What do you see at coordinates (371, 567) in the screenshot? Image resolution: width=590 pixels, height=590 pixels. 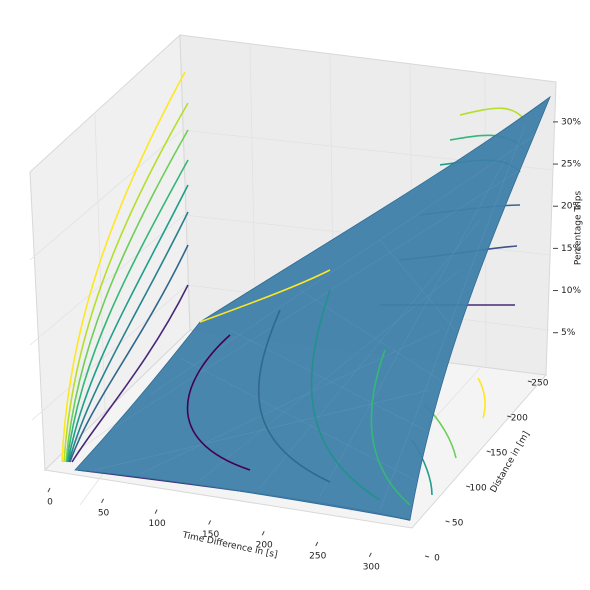 I see `x-tick-label: 300` at bounding box center [371, 567].